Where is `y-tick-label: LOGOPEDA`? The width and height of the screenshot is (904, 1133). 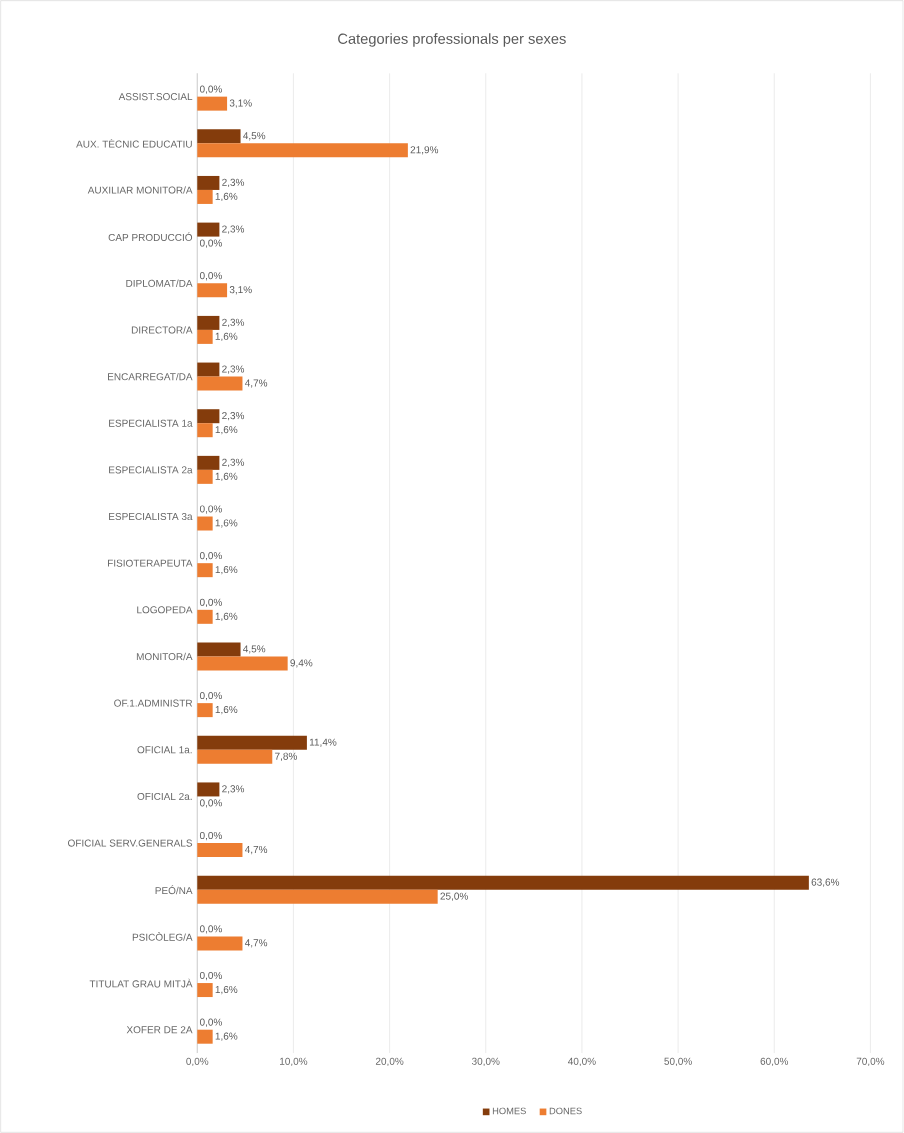
y-tick-label: LOGOPEDA is located at coordinates (165, 610).